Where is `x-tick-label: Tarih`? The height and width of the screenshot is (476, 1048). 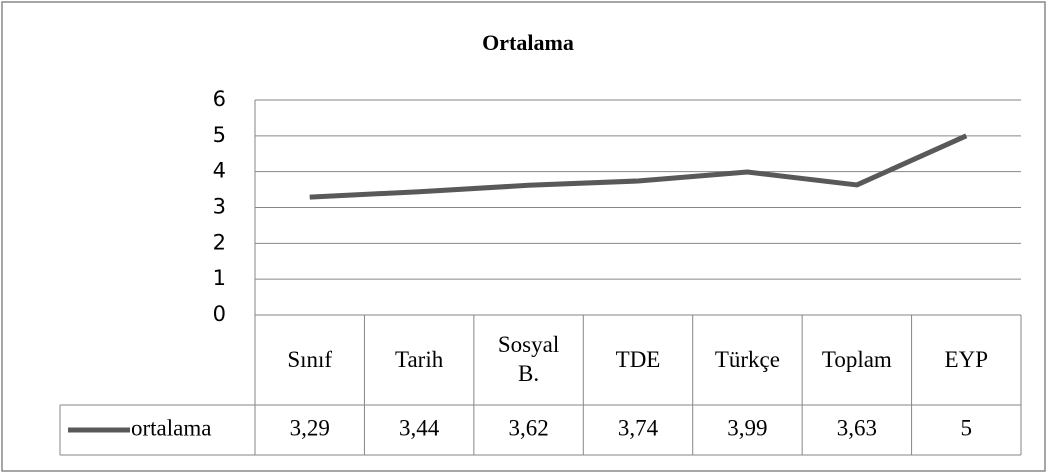
x-tick-label: Tarih is located at coordinates (419, 359).